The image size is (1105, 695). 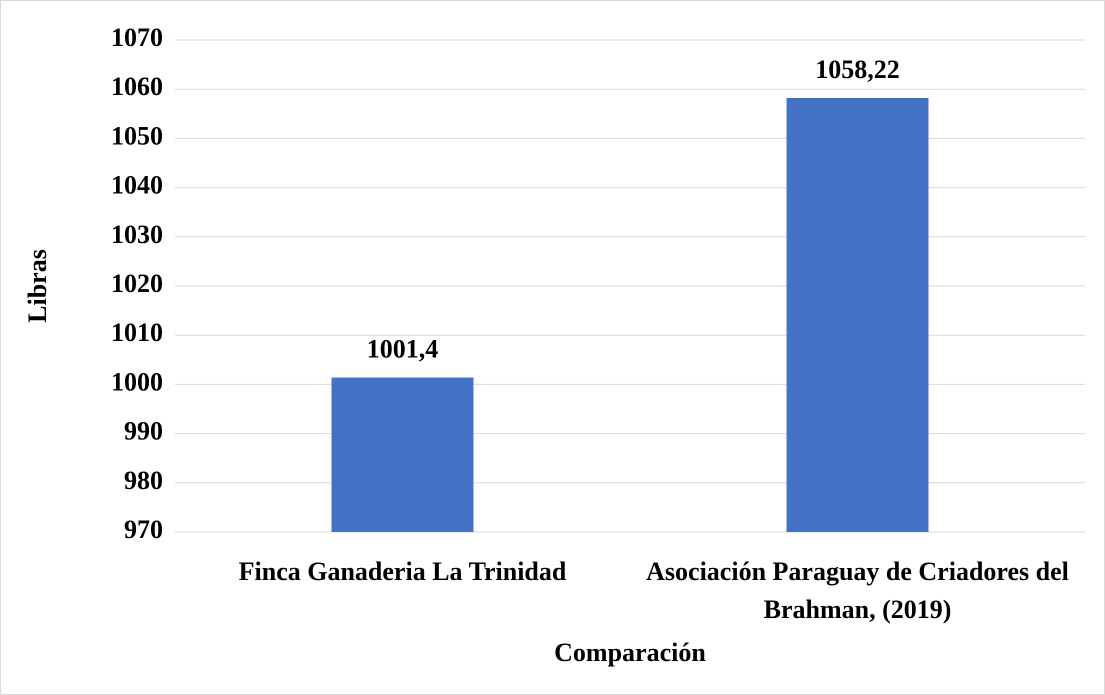 What do you see at coordinates (137, 135) in the screenshot?
I see `y-tick-label: 1050` at bounding box center [137, 135].